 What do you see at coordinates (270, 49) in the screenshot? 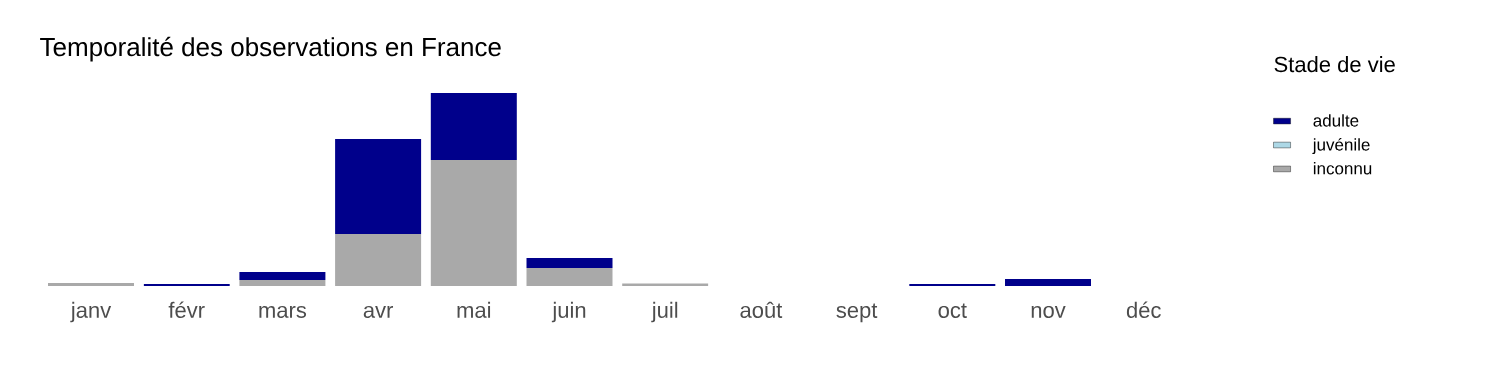
I see `chart-title: Temporalité des observations en France` at bounding box center [270, 49].